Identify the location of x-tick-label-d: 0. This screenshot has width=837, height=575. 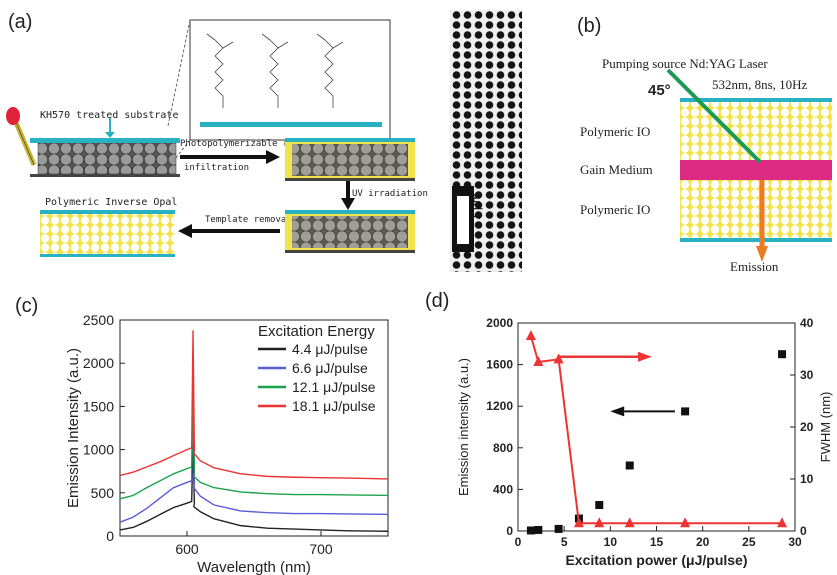
(518, 542).